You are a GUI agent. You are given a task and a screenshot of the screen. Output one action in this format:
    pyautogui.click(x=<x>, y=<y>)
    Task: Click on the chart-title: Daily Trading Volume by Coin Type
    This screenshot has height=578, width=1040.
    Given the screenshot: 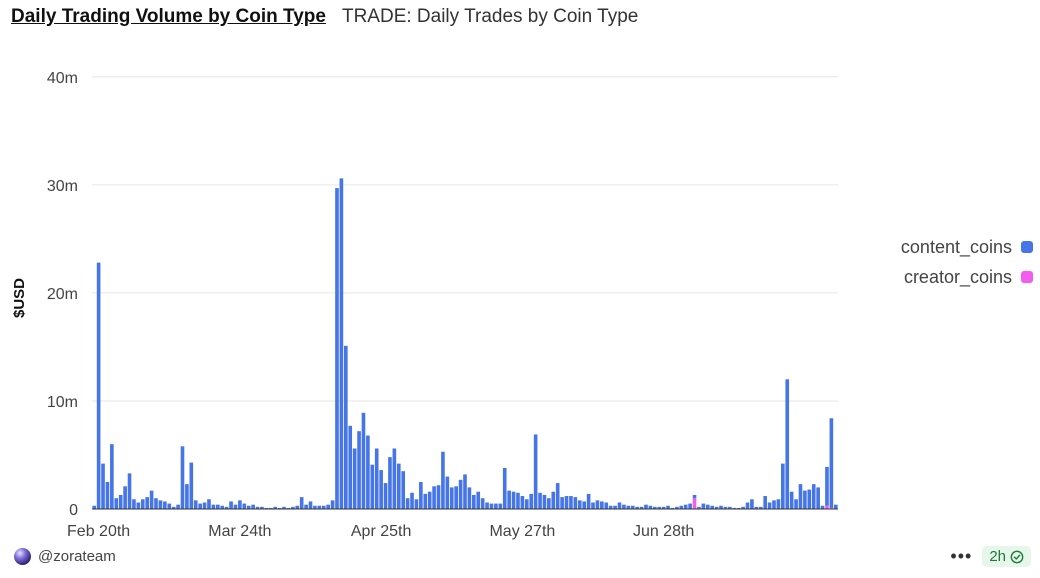 What is the action you would take?
    pyautogui.click(x=168, y=16)
    